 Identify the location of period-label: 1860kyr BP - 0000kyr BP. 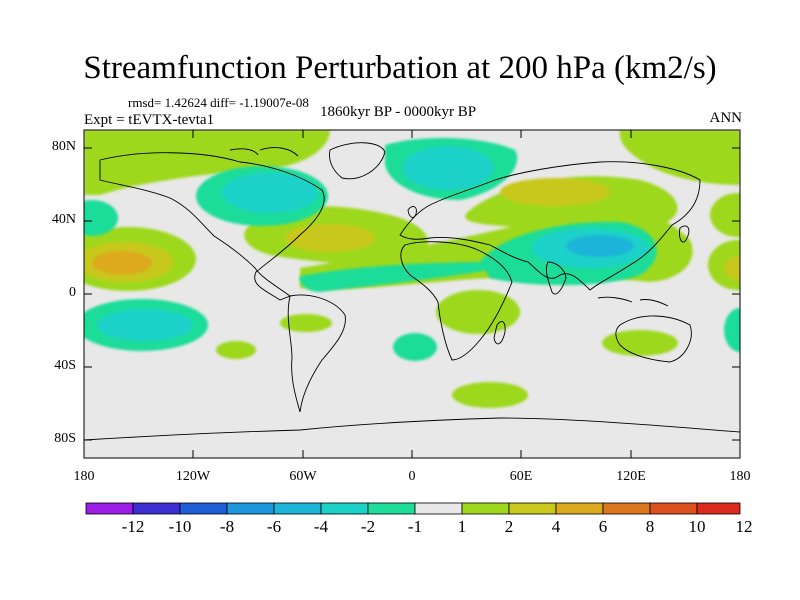
(398, 112).